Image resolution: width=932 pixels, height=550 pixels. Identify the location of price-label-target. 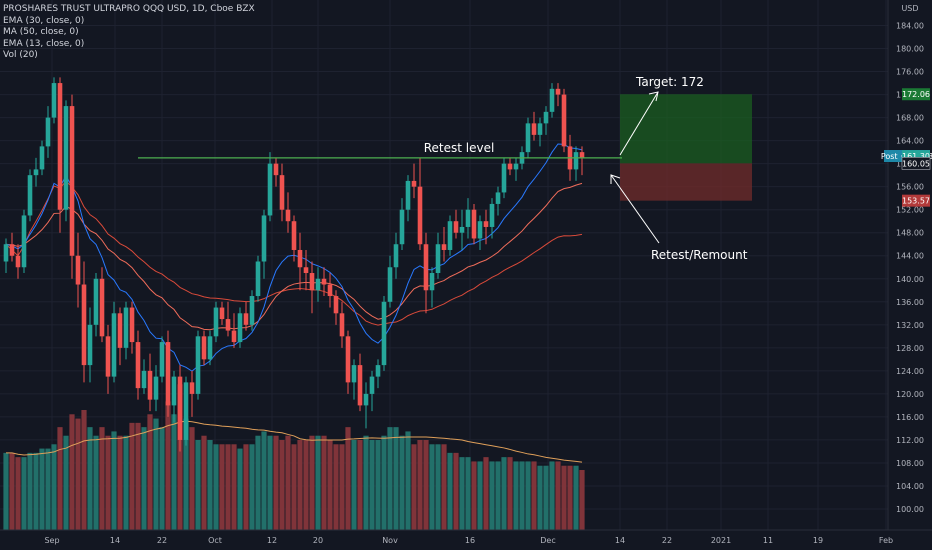
(916, 94).